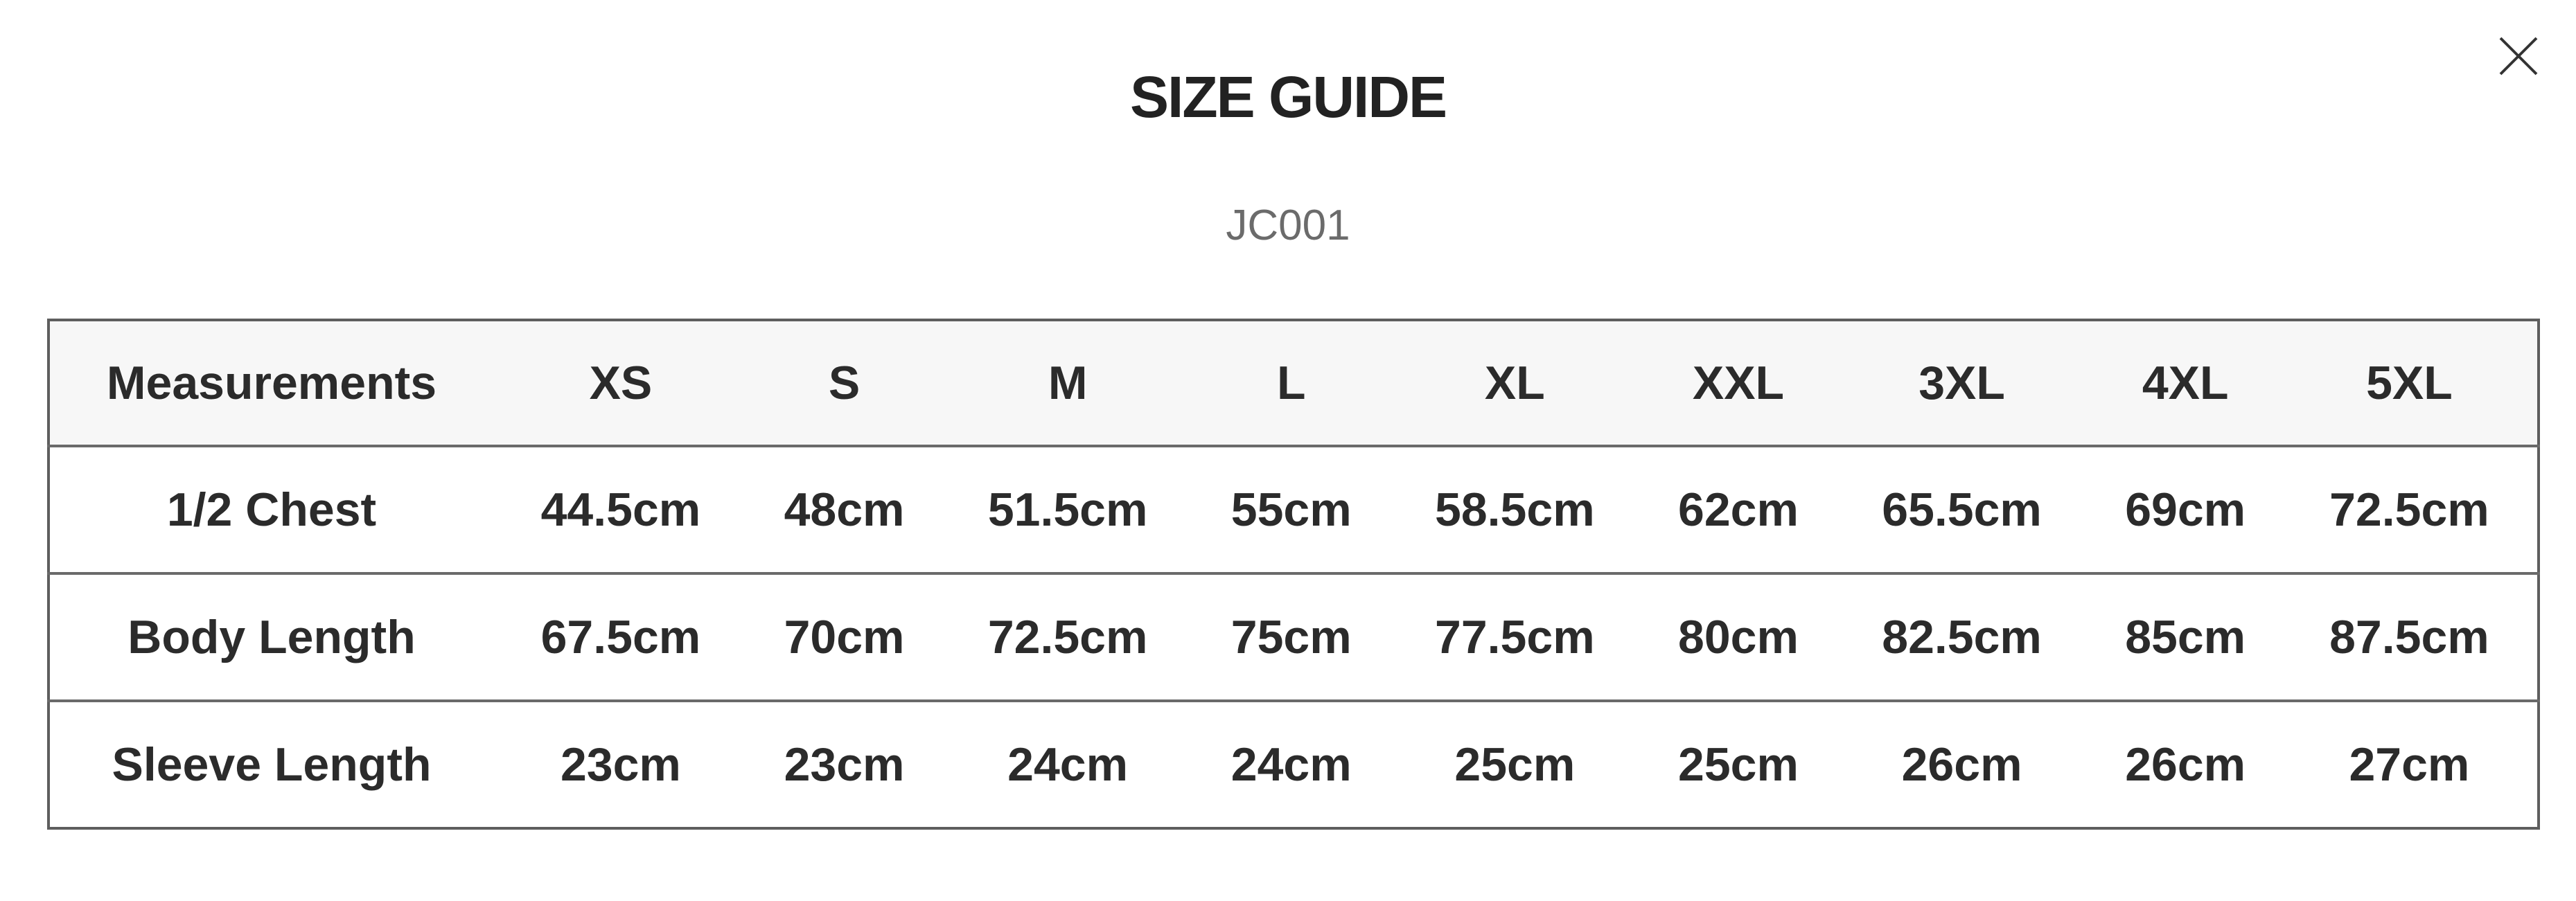 This screenshot has width=2576, height=901. Describe the element at coordinates (1515, 637) in the screenshot. I see `measurement-cell: 77.5cm` at that location.